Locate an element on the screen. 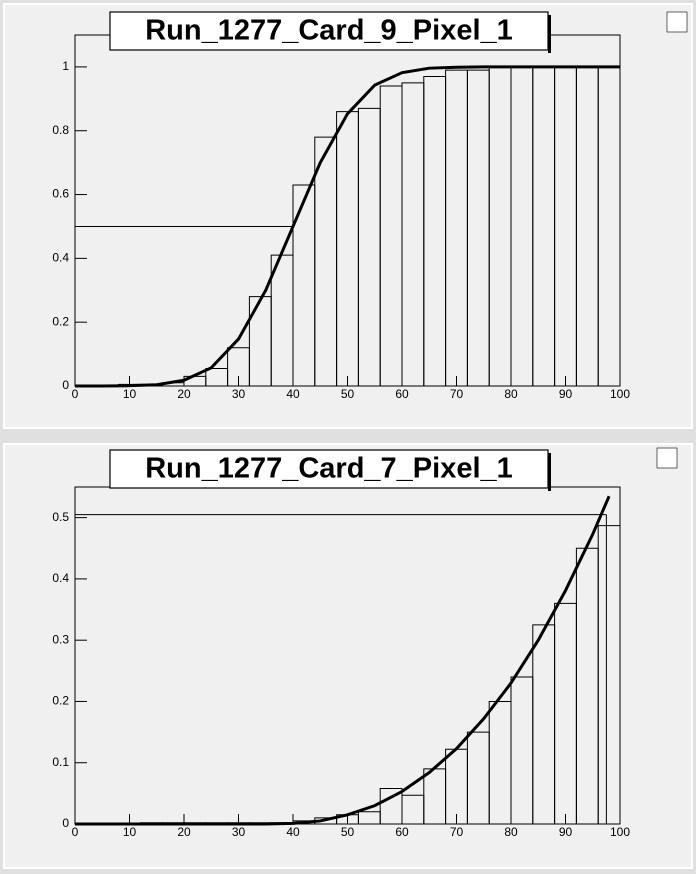 The height and width of the screenshot is (874, 696). y-tick-label: 0.1 is located at coordinates (60, 762).